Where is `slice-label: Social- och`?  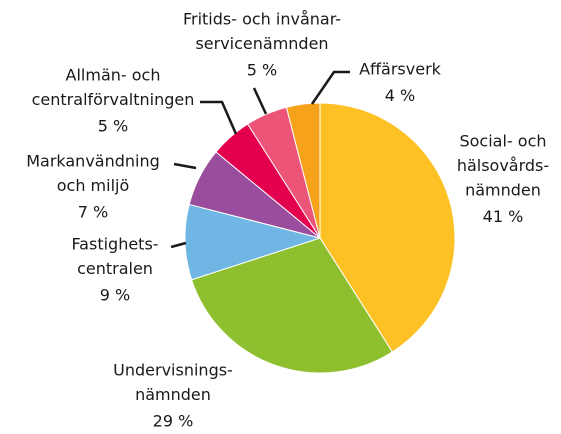
slice-label: Social- och is located at coordinates (502, 141).